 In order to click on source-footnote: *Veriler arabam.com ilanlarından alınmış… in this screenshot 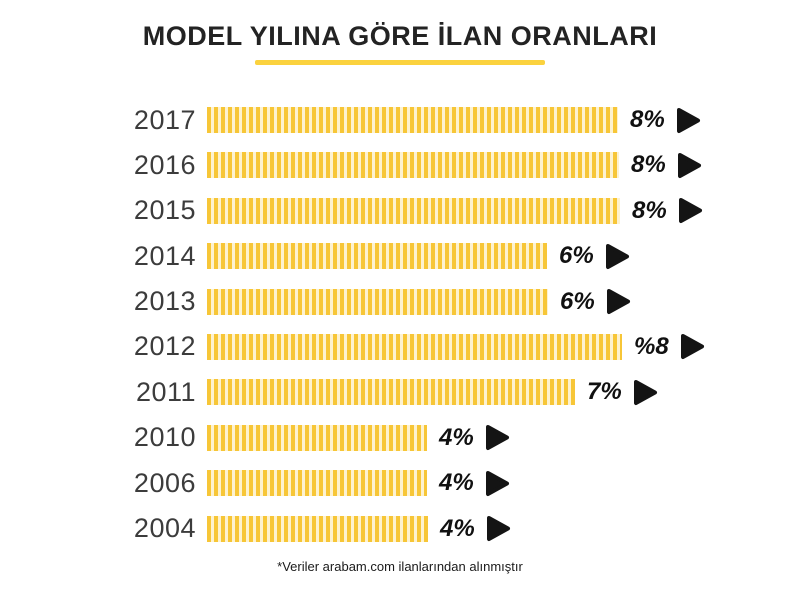, I will do `click(400, 567)`.